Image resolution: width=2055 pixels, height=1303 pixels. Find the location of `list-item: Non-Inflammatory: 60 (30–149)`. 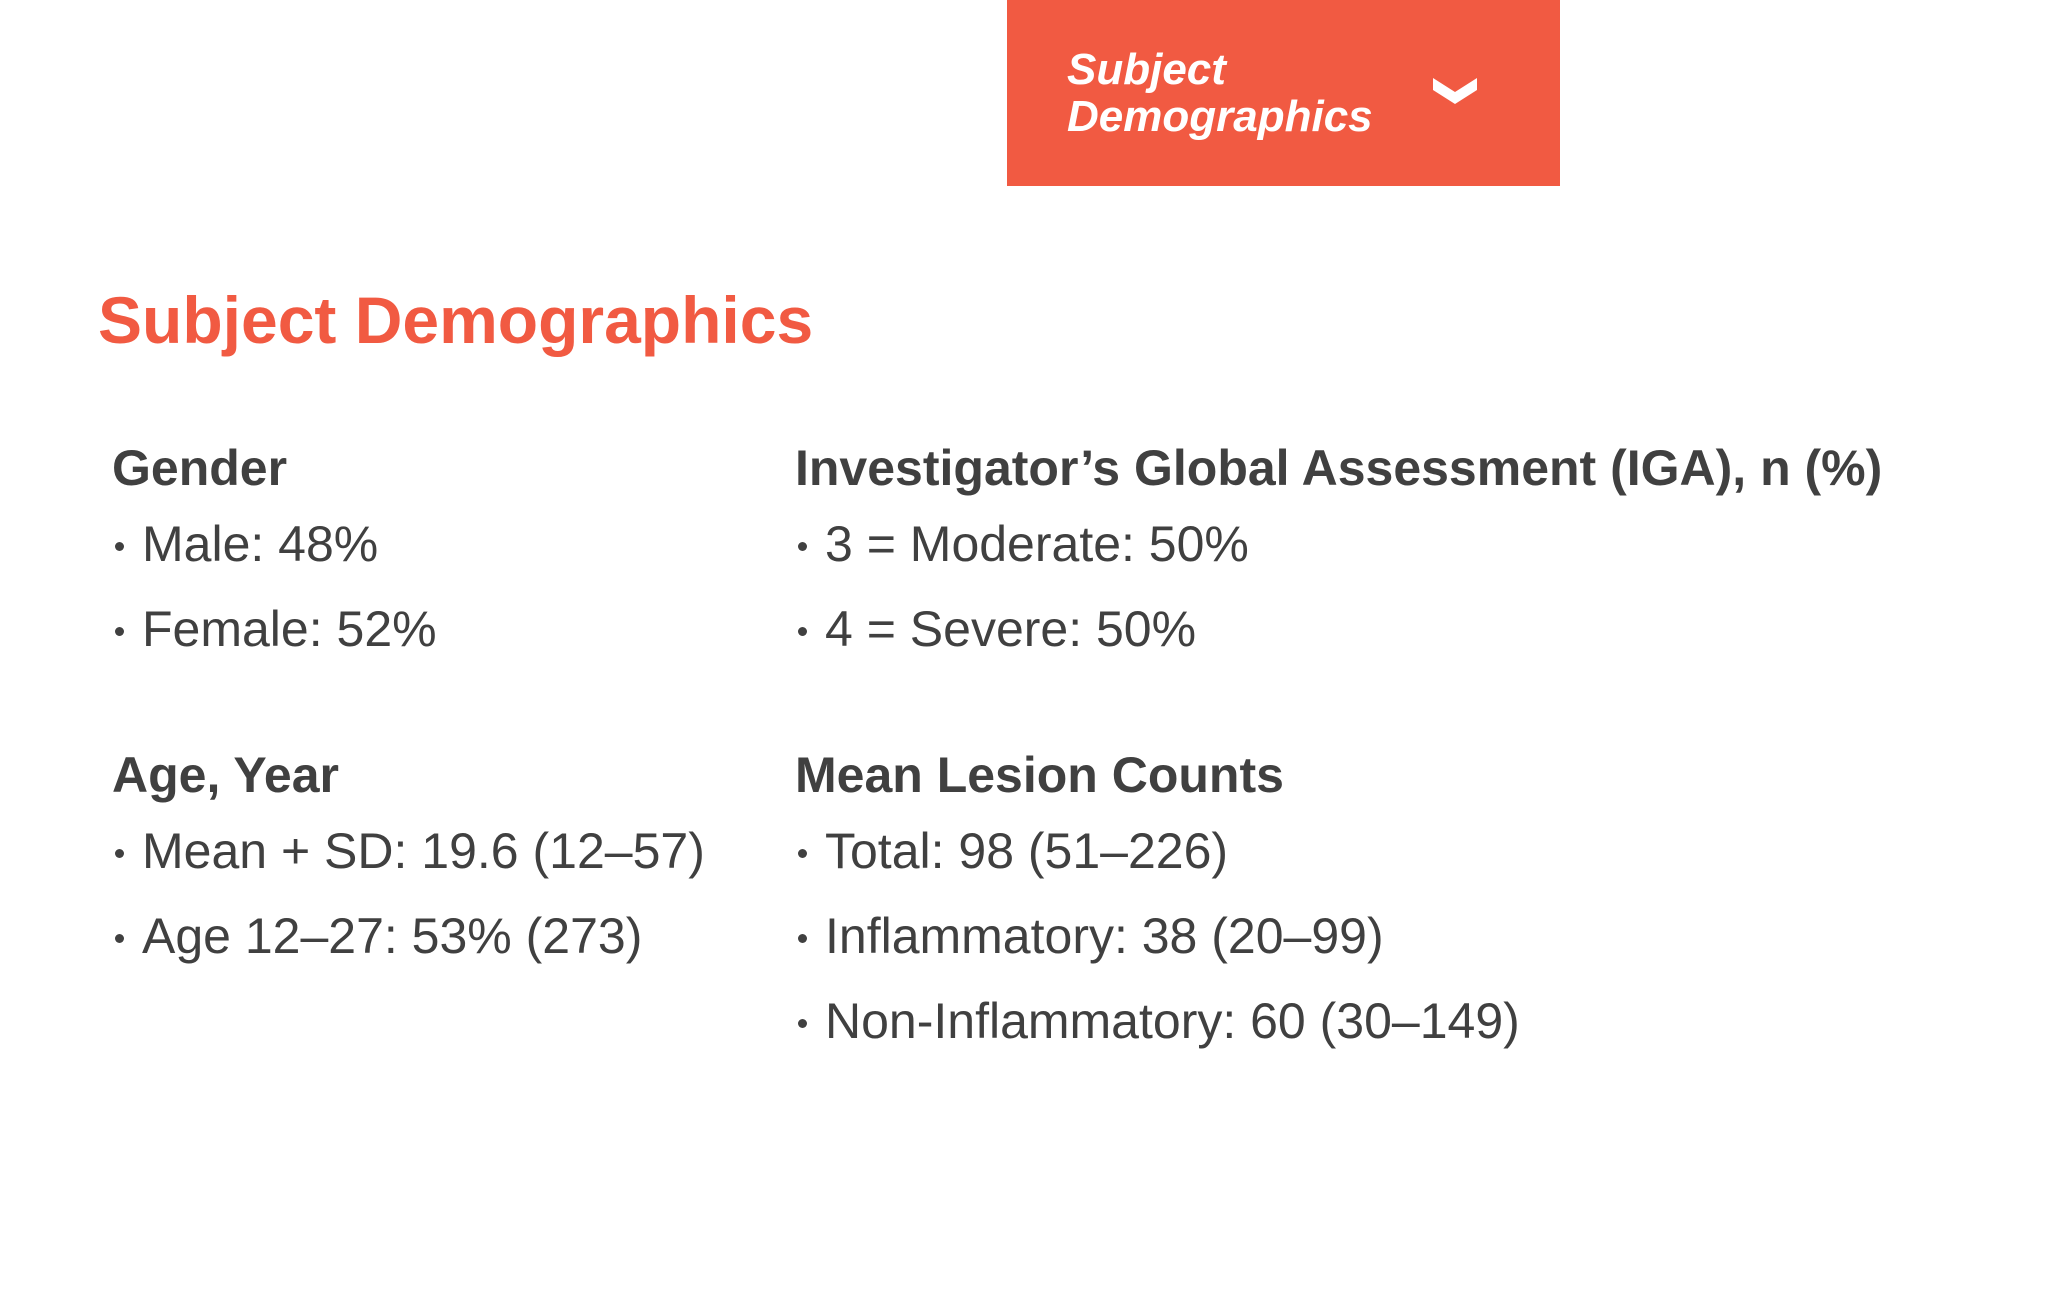

list-item: Non-Inflammatory: 60 (30–149) is located at coordinates (1157, 1021).